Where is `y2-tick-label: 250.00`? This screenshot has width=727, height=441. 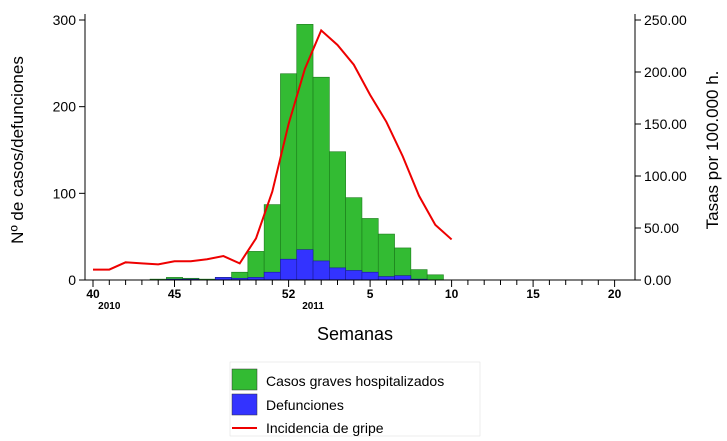
y2-tick-label: 250.00 is located at coordinates (665, 20).